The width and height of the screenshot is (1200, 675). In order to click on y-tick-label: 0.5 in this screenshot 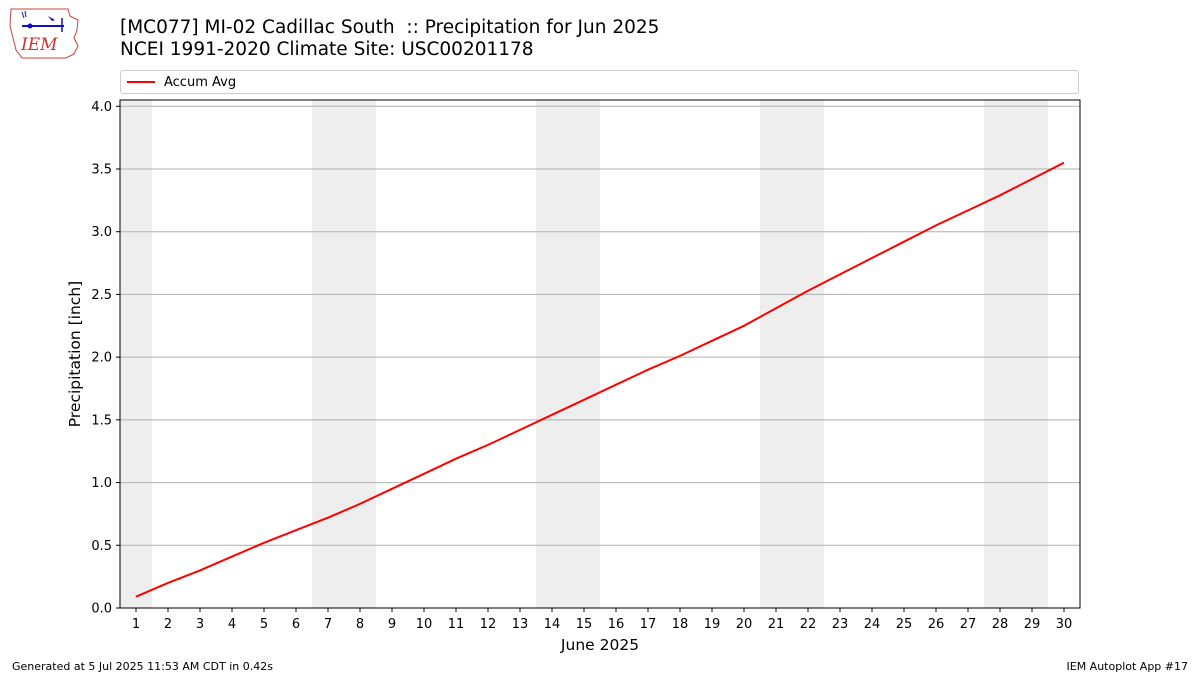, I will do `click(101, 546)`.